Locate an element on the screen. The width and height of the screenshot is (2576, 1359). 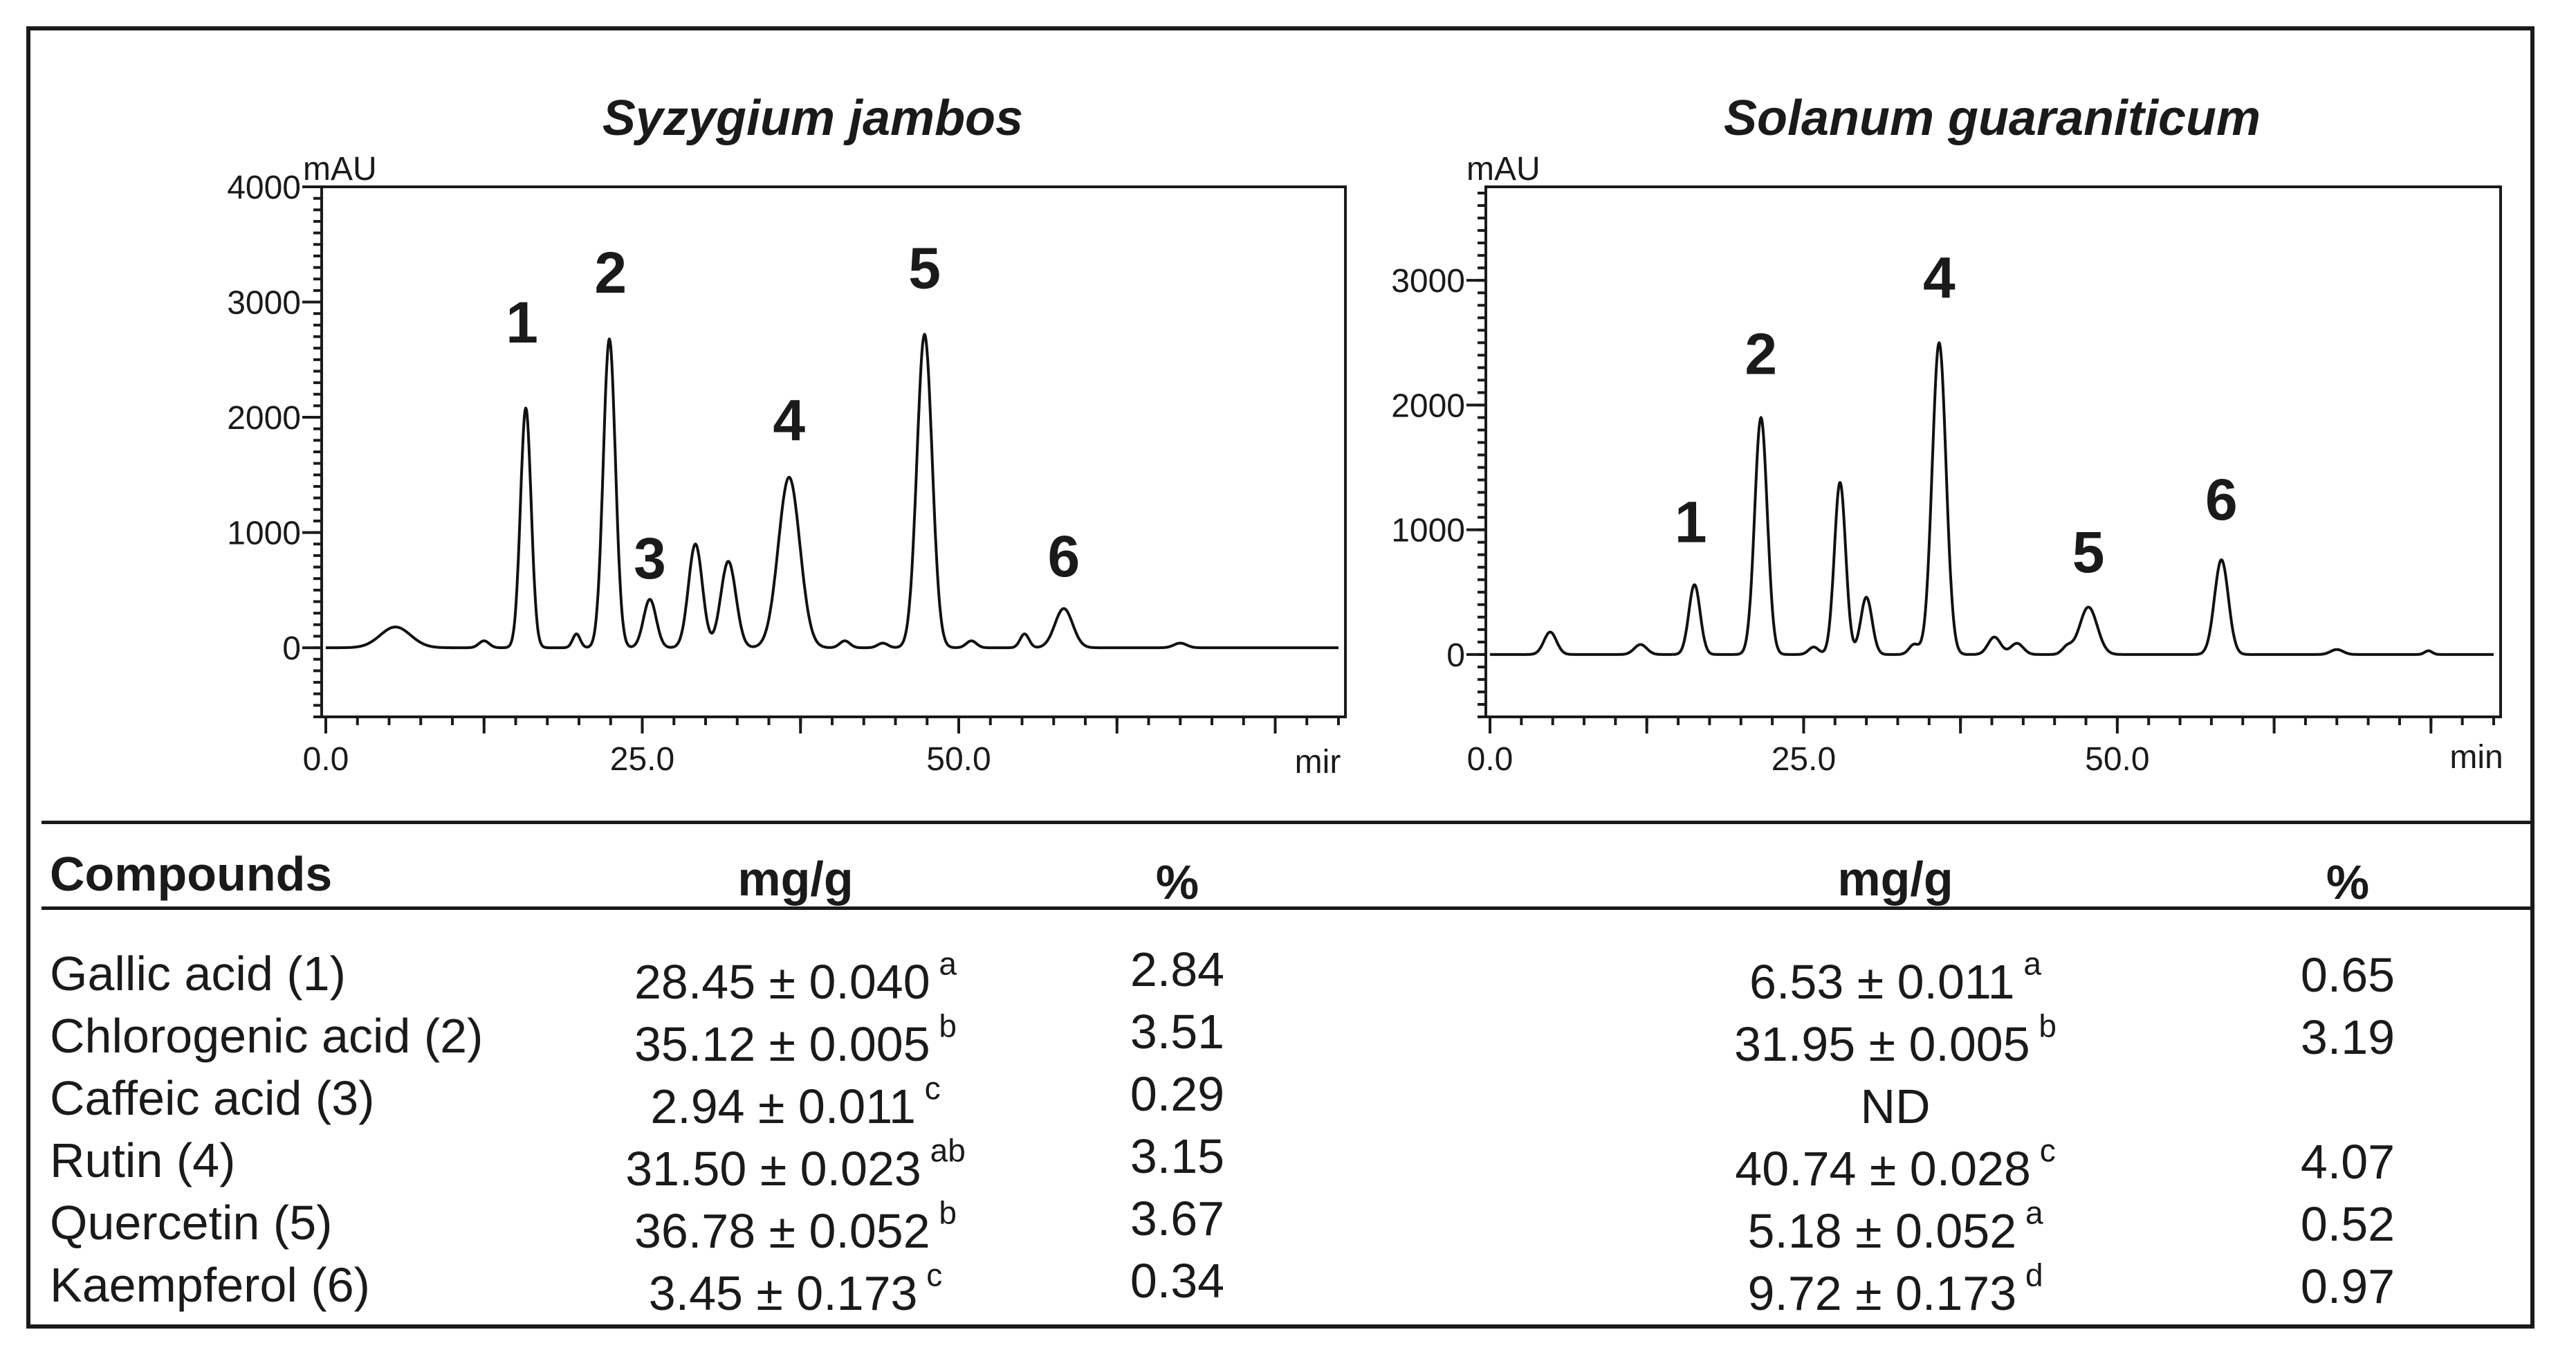
sg-value: 9.72 ± 0.173 d is located at coordinates (1895, 1288).